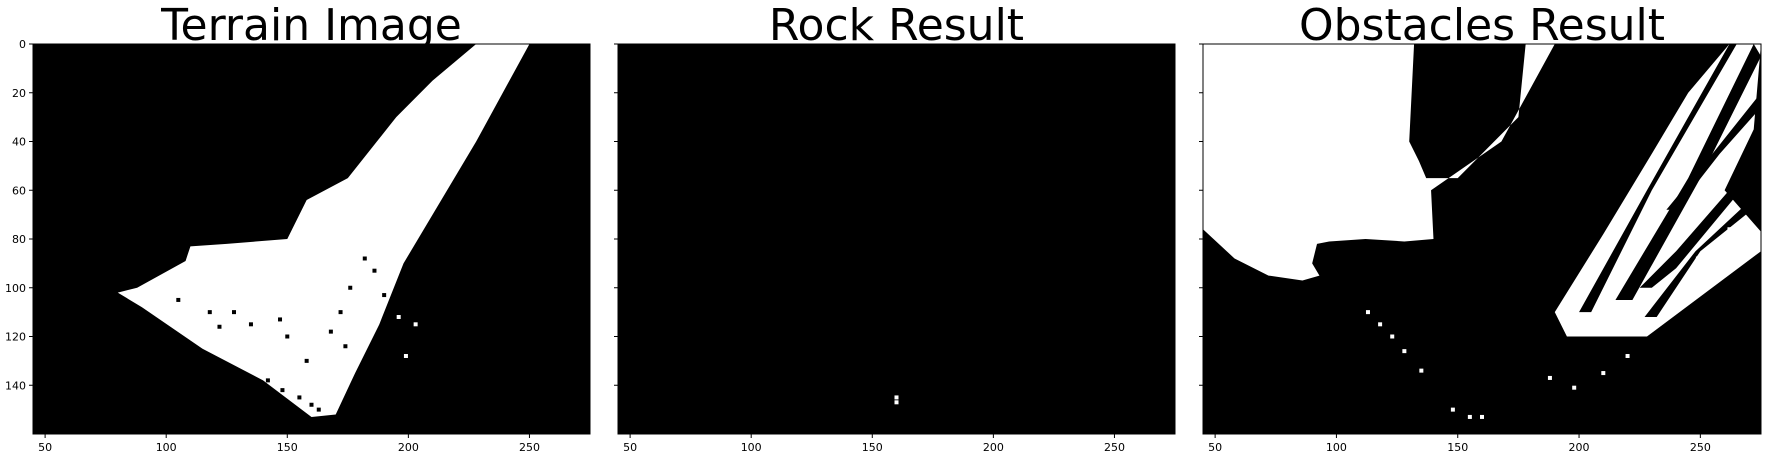  I want to click on panel-title: Rock Result, so click(896, 25).